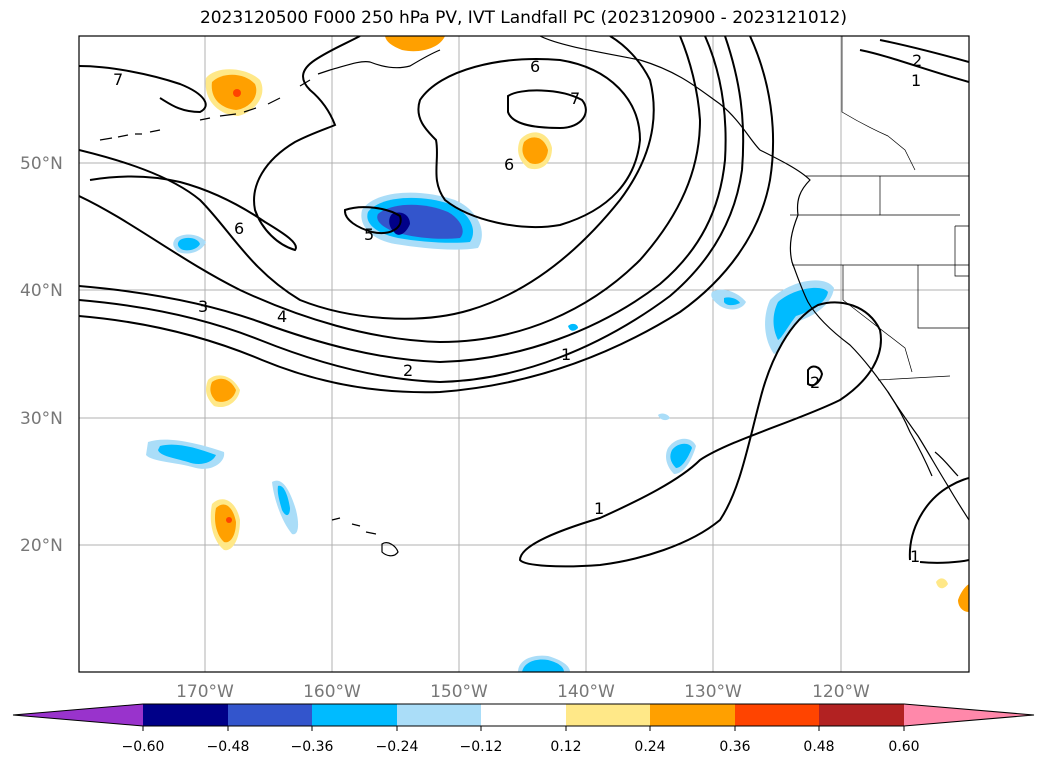 Image resolution: width=1047 pixels, height=765 pixels. What do you see at coordinates (523, 692) in the screenshot?
I see `lon-axis: 170°W 160°W 150°W 140°W 130°W 120°W` at bounding box center [523, 692].